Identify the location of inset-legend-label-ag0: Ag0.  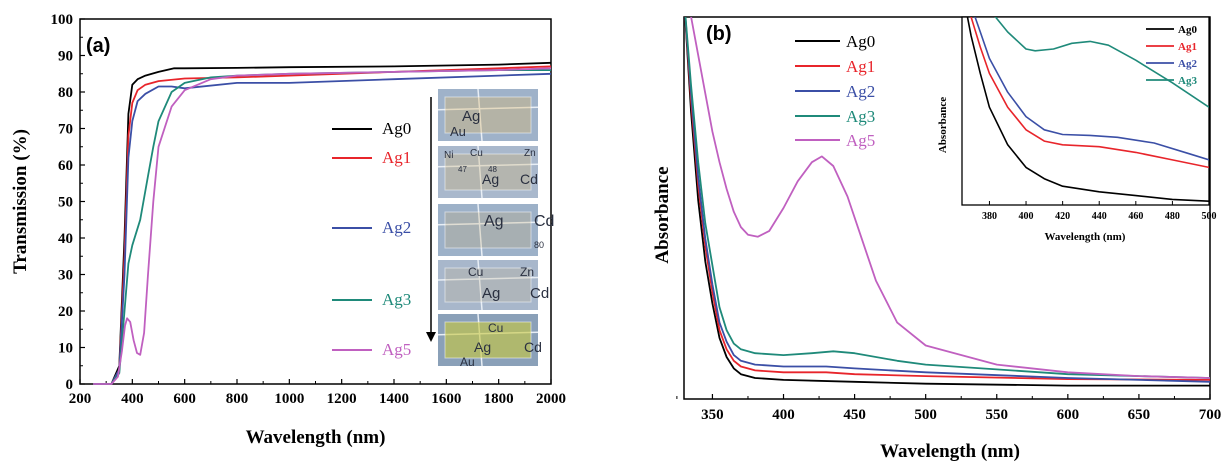
(1187, 30).